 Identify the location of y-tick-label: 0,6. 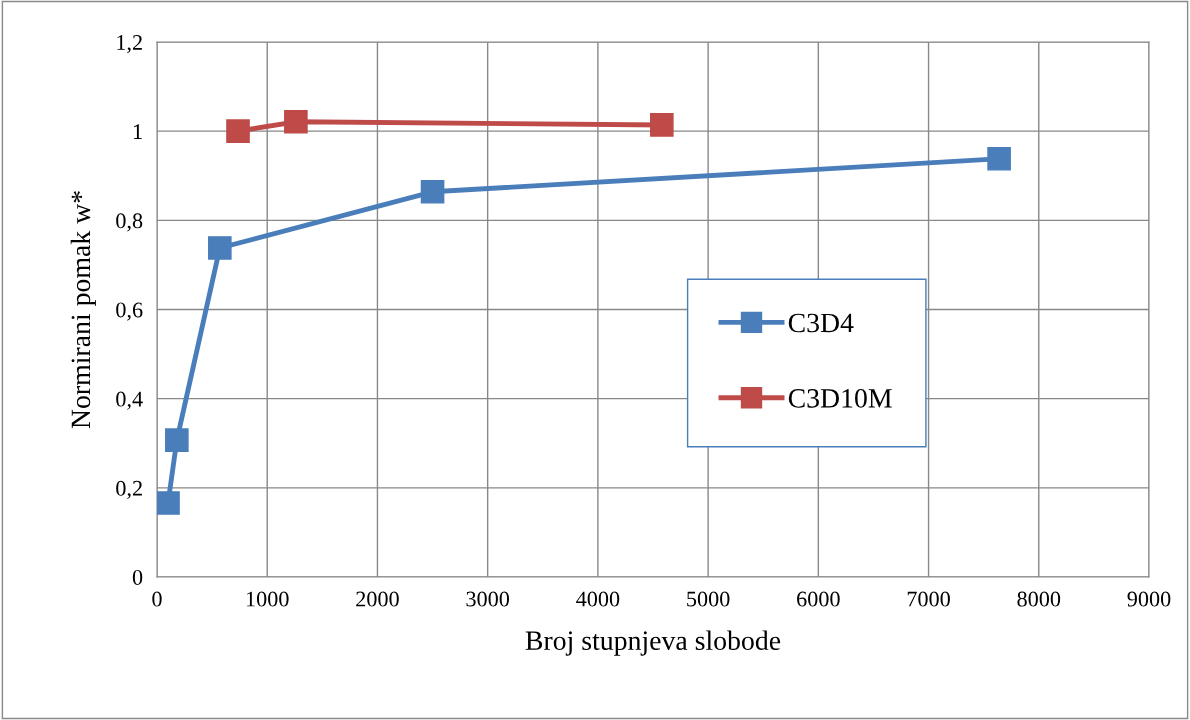
(129, 311).